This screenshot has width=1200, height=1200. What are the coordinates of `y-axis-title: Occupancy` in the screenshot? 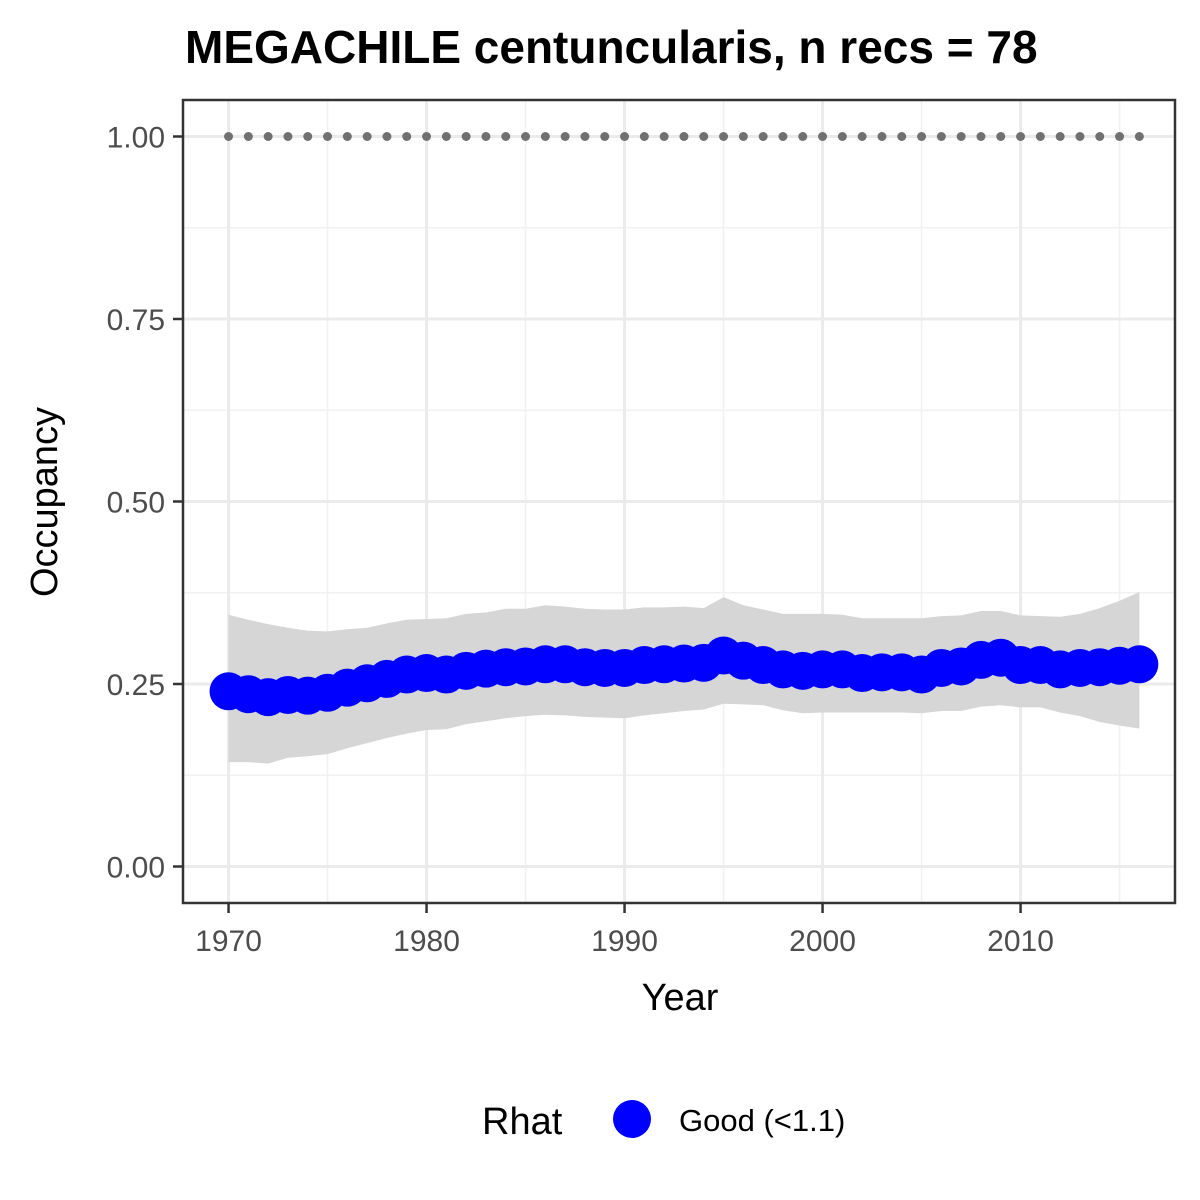 It's located at (45, 502).